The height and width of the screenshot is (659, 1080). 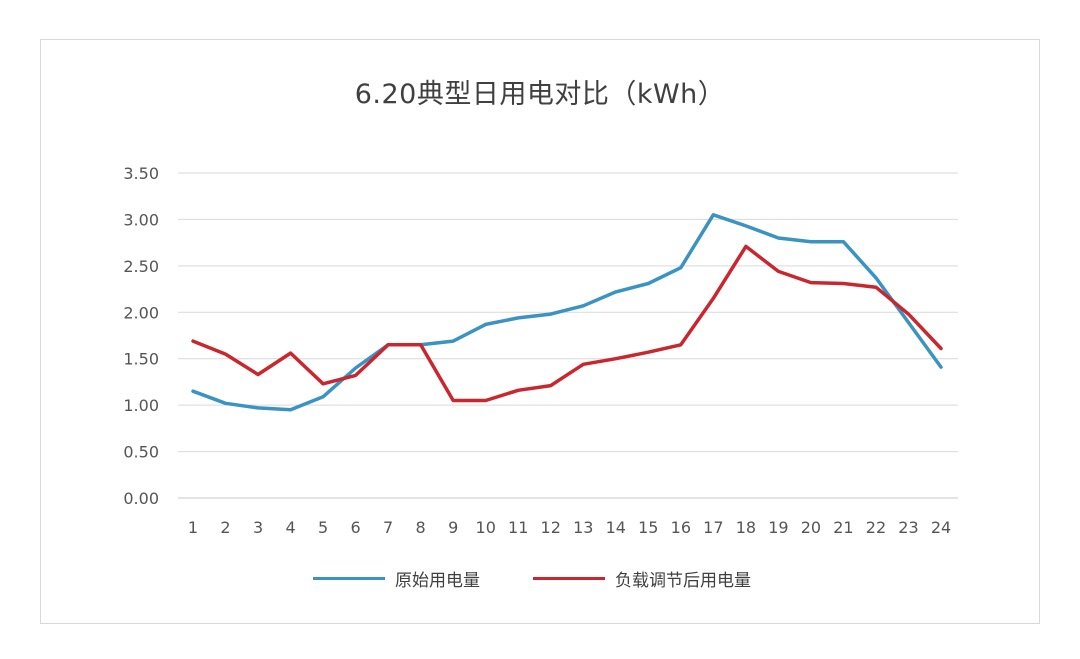 I want to click on x-tick-label: 21, so click(x=843, y=527).